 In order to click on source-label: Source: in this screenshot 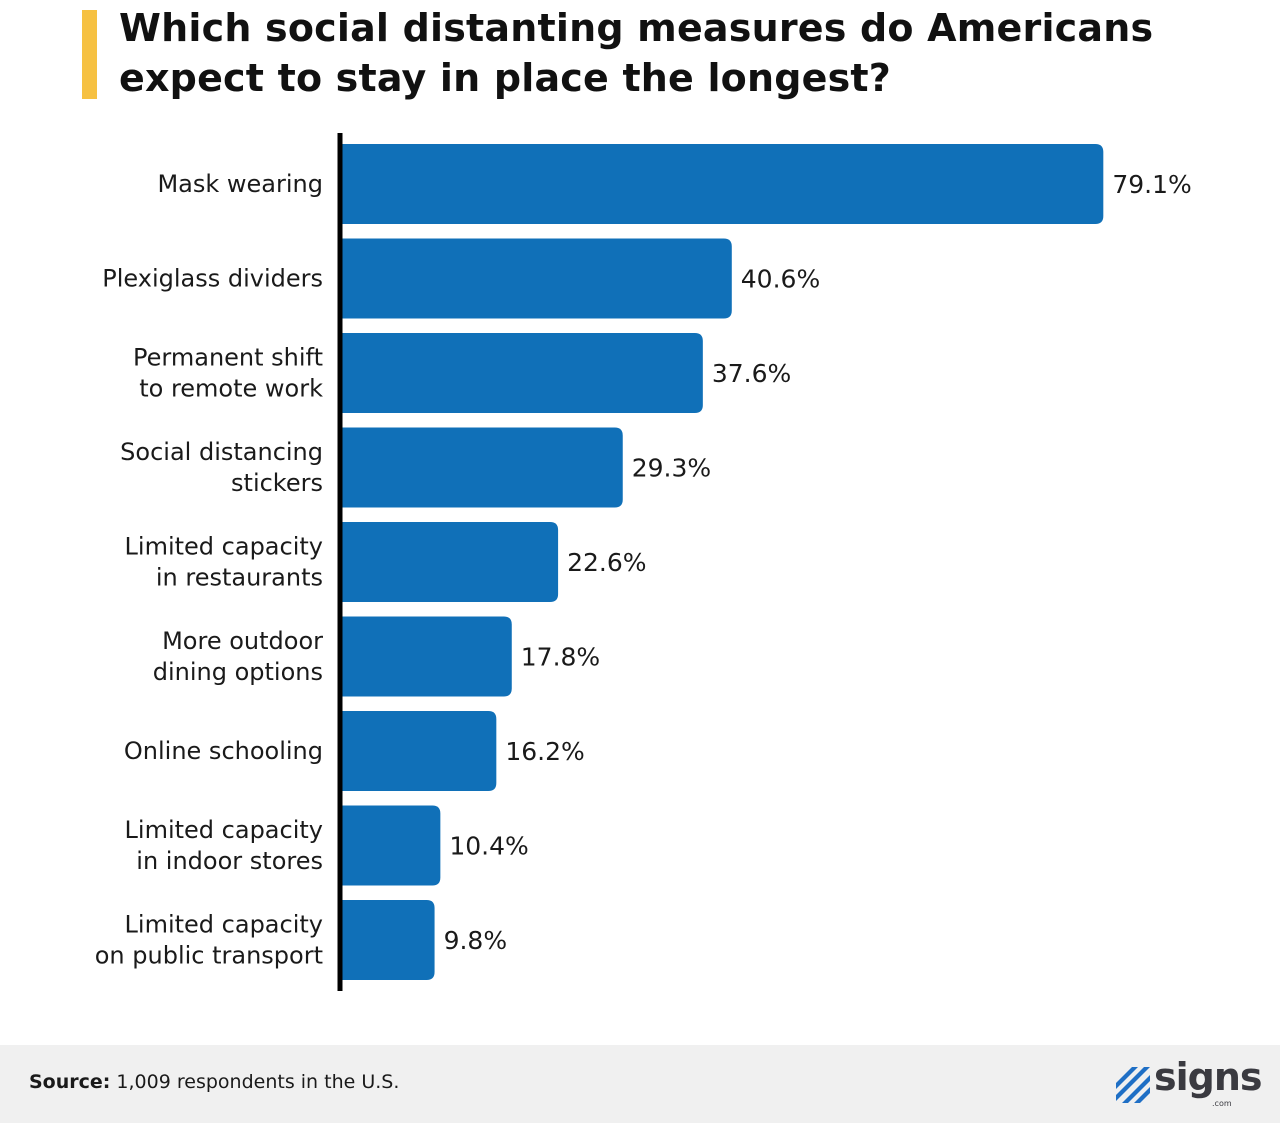, I will do `click(70, 1082)`.